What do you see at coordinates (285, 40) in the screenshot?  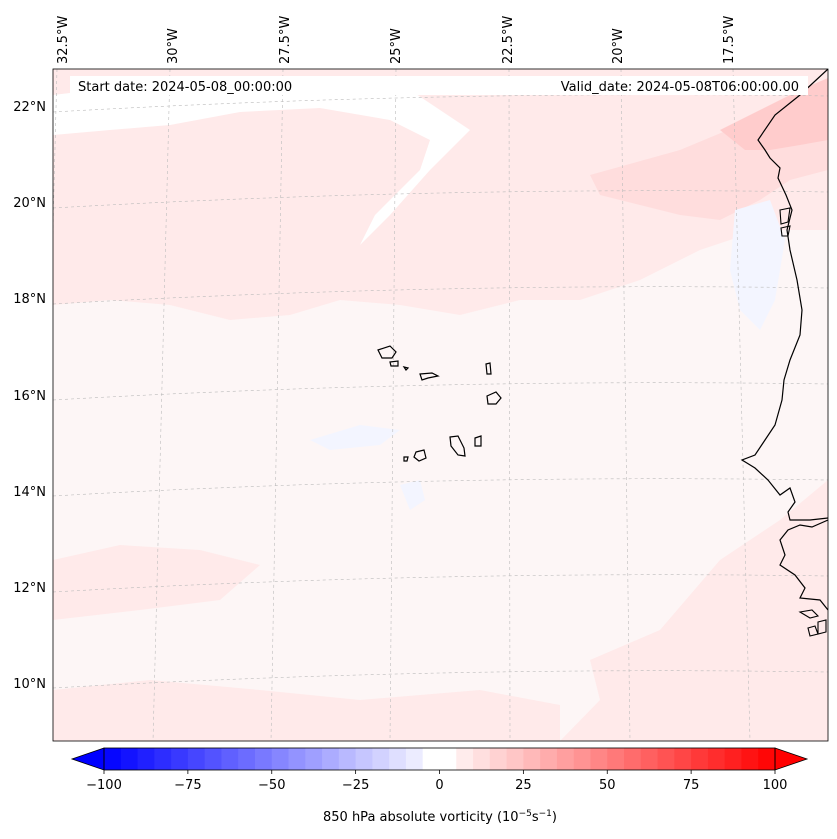 I see `lon-label: 27.5°W` at bounding box center [285, 40].